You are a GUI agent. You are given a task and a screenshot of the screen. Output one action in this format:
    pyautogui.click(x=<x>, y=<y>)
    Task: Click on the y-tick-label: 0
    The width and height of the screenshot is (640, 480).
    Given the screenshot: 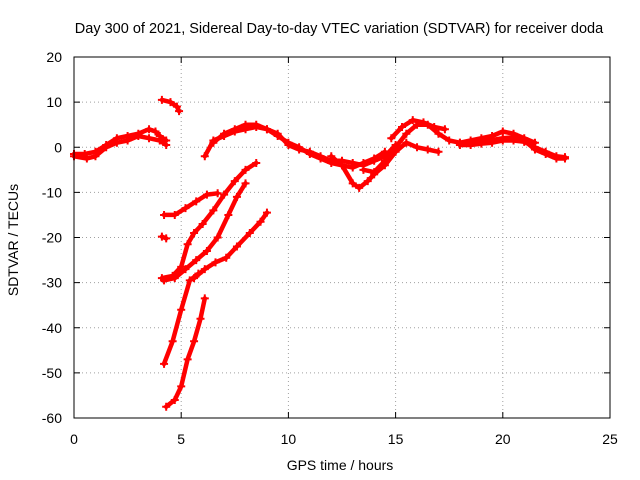 What is the action you would take?
    pyautogui.click(x=58, y=147)
    